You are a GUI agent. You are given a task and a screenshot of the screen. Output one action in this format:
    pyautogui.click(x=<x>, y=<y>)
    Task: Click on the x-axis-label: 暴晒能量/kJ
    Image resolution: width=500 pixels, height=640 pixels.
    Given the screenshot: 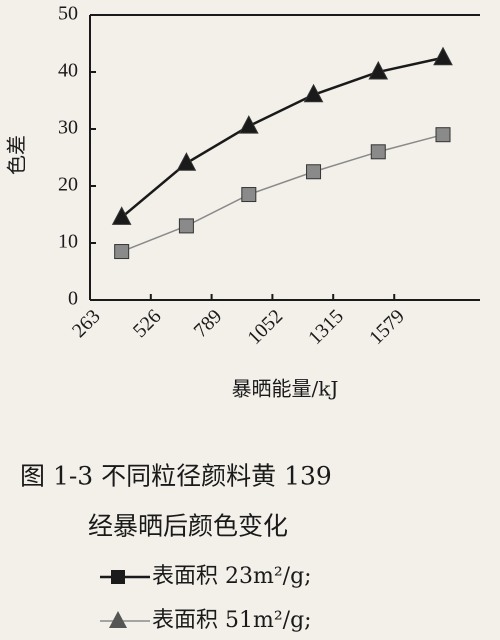 What is the action you would take?
    pyautogui.click(x=285, y=389)
    